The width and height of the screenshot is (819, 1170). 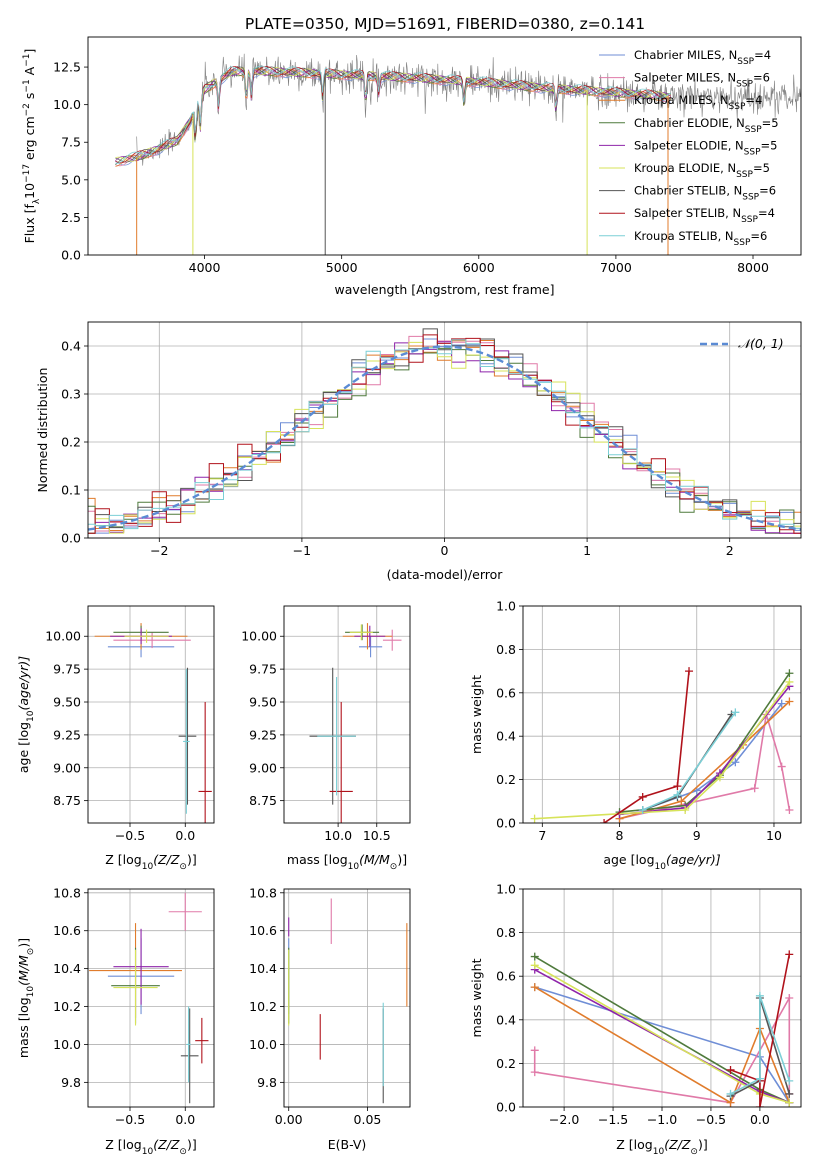 What do you see at coordinates (71, 179) in the screenshot?
I see `y-tick-label: 5.0` at bounding box center [71, 179].